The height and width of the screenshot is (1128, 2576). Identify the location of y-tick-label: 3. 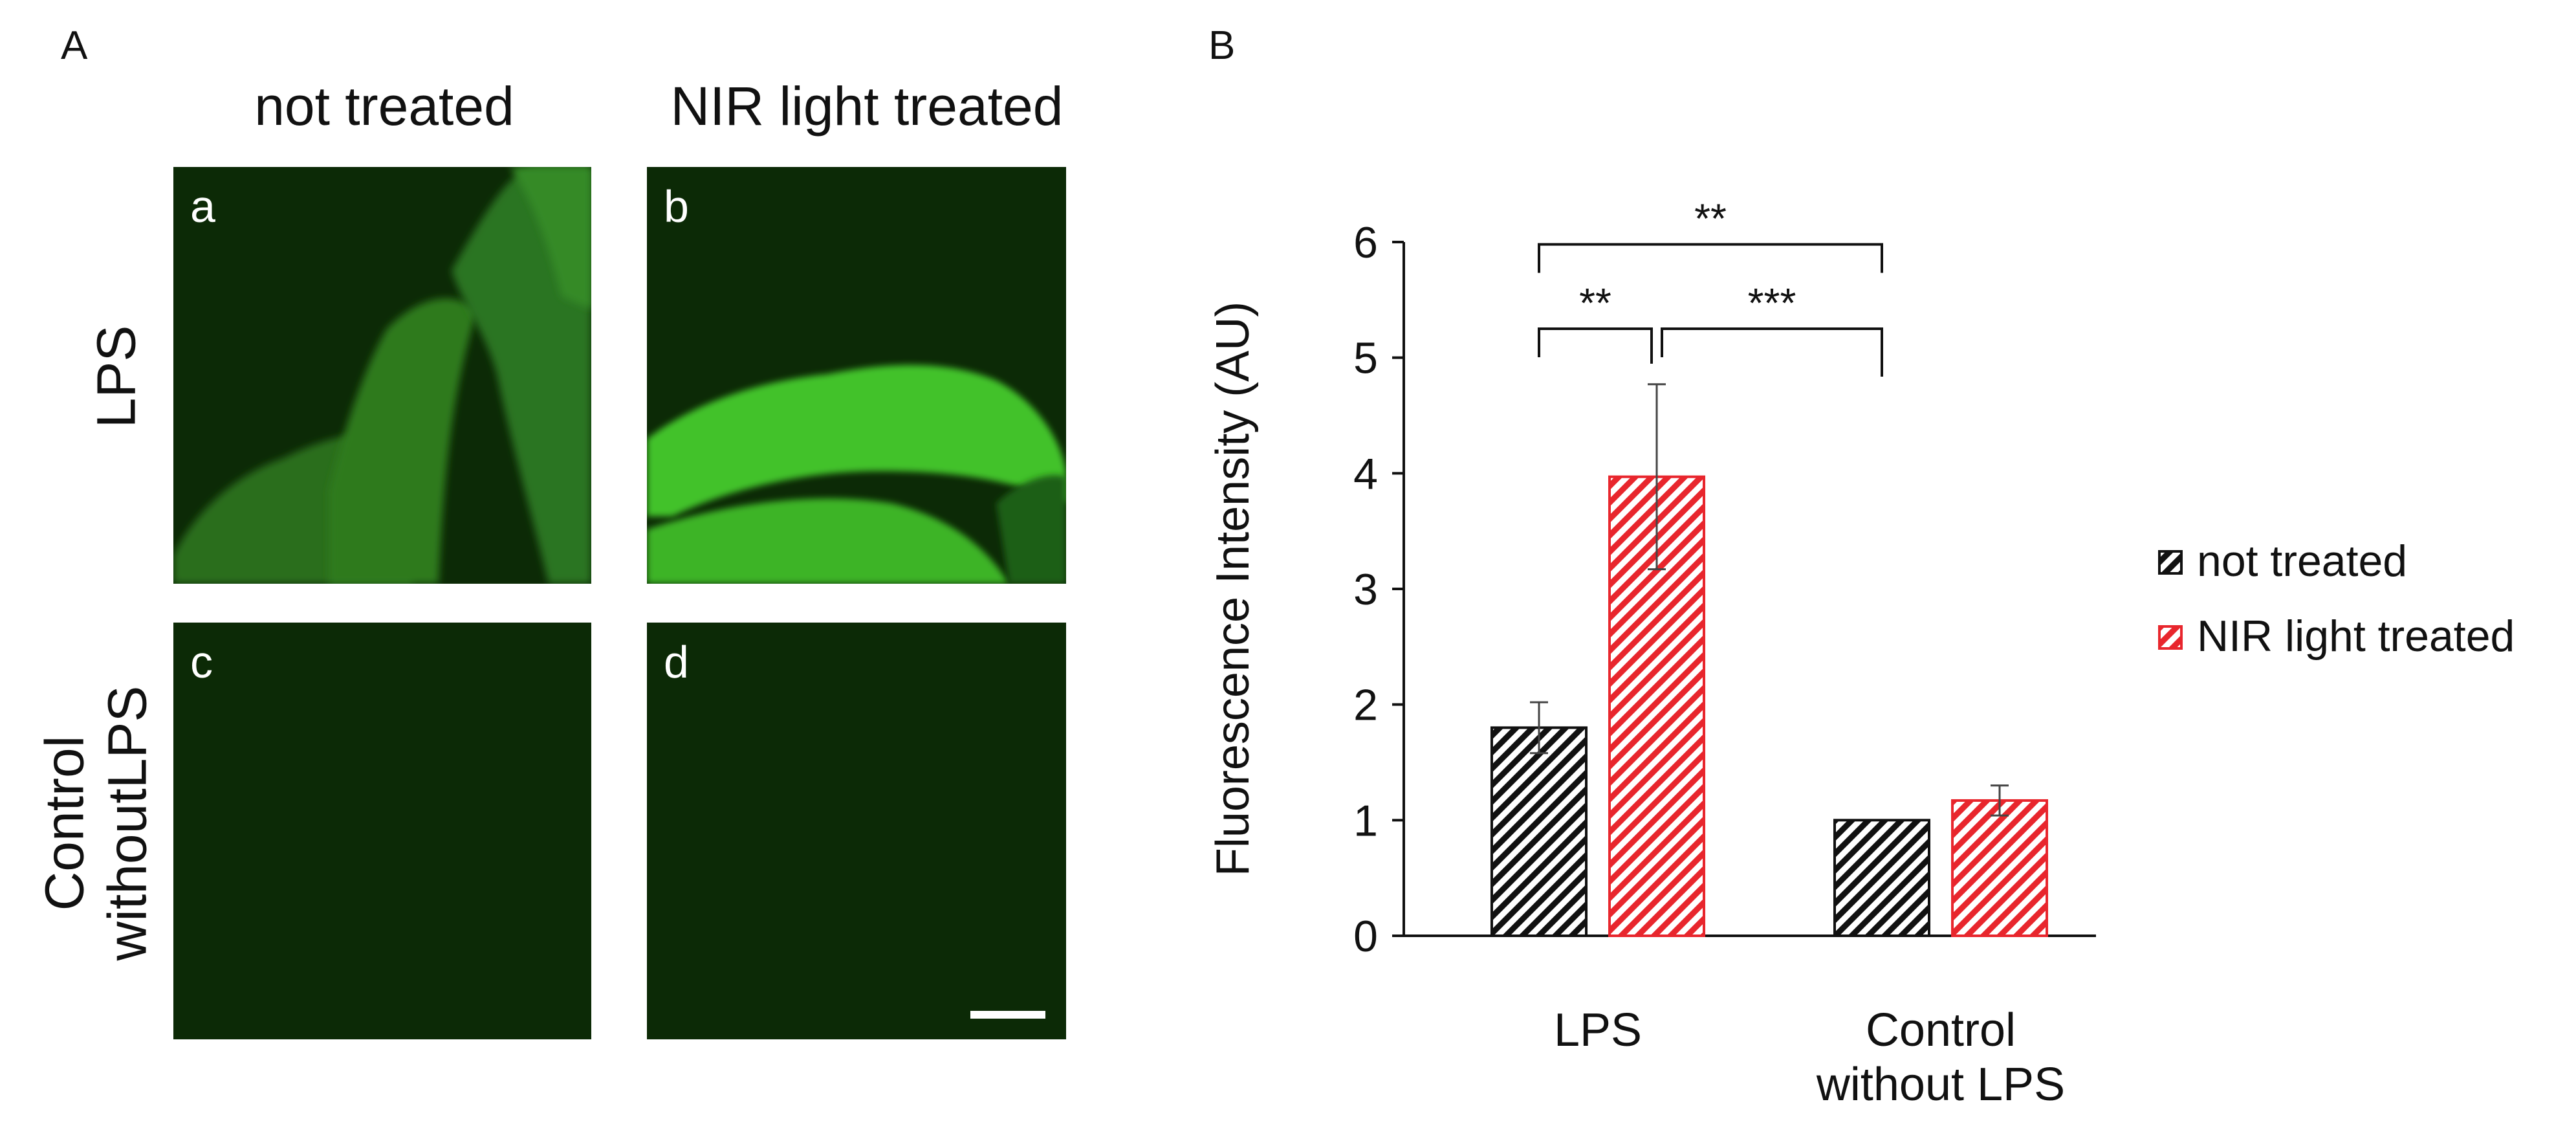
(1366, 589).